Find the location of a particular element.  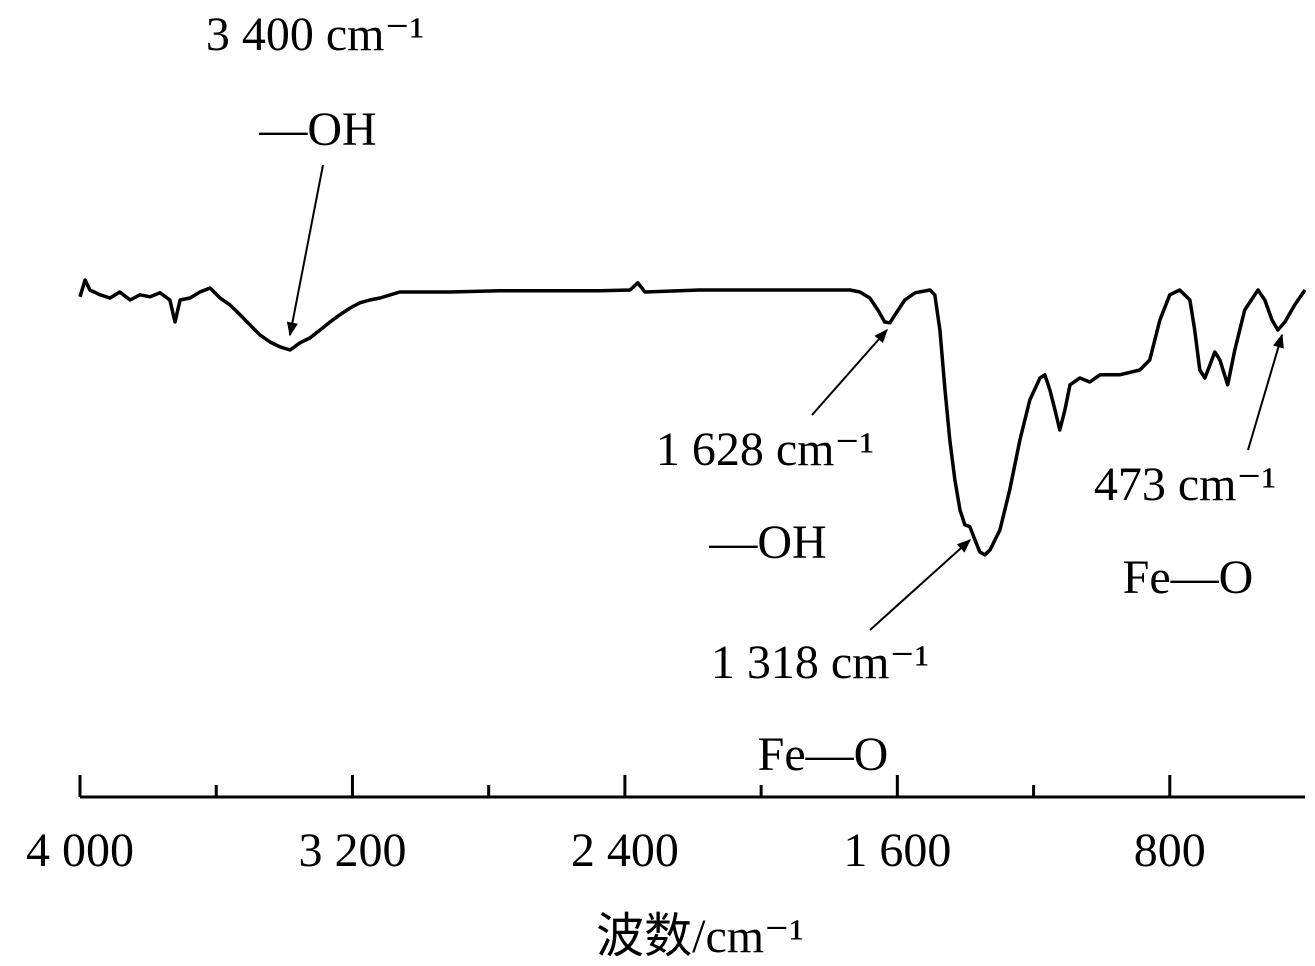

annotation-label: 1 318 cm⁻¹ is located at coordinates (820, 662).